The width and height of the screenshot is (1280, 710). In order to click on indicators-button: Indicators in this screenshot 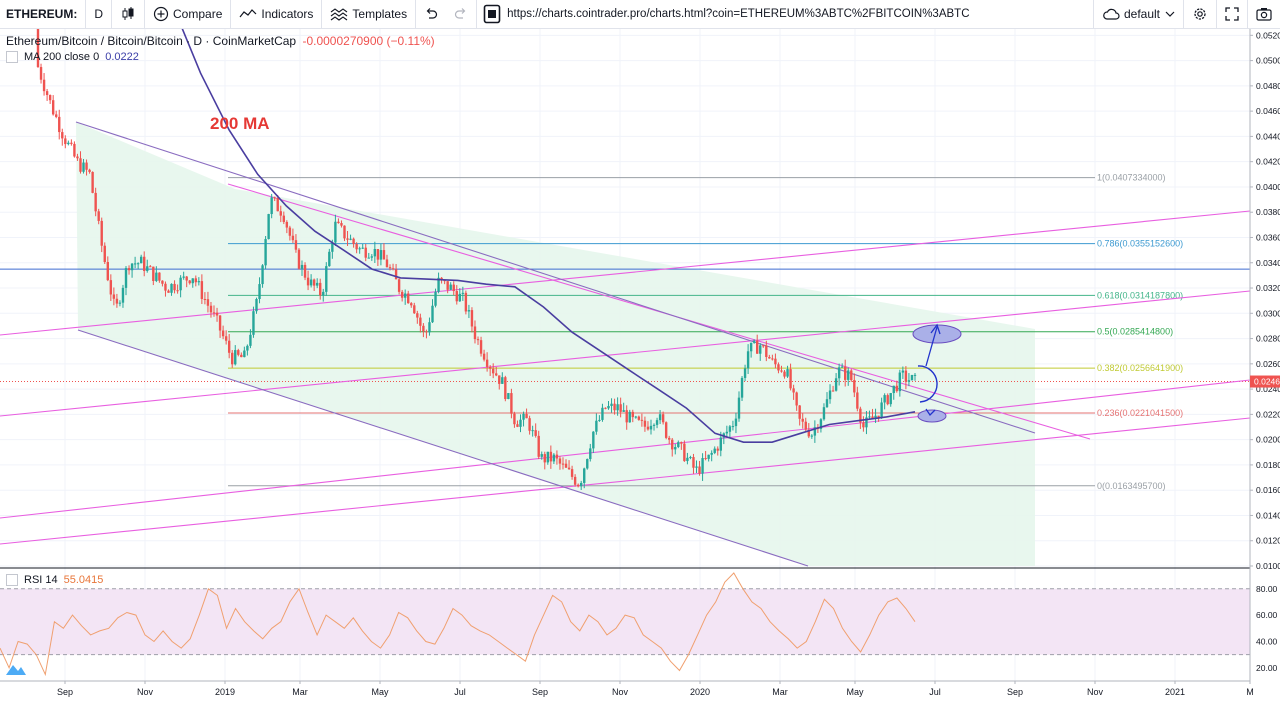, I will do `click(277, 14)`.